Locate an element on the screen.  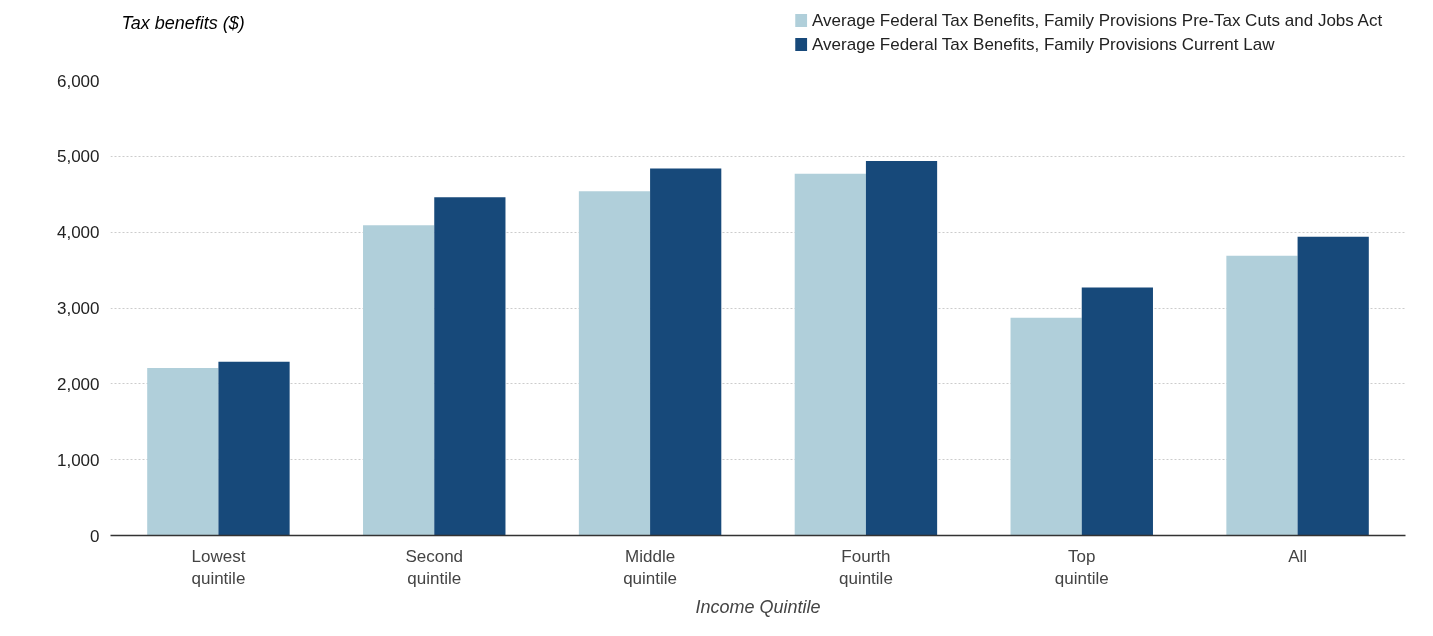
y-tick-label: 0 is located at coordinates (95, 536).